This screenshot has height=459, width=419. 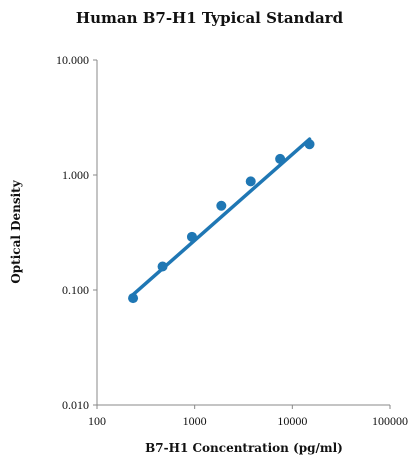 What do you see at coordinates (75, 290) in the screenshot?
I see `y-tick-label: 0.100` at bounding box center [75, 290].